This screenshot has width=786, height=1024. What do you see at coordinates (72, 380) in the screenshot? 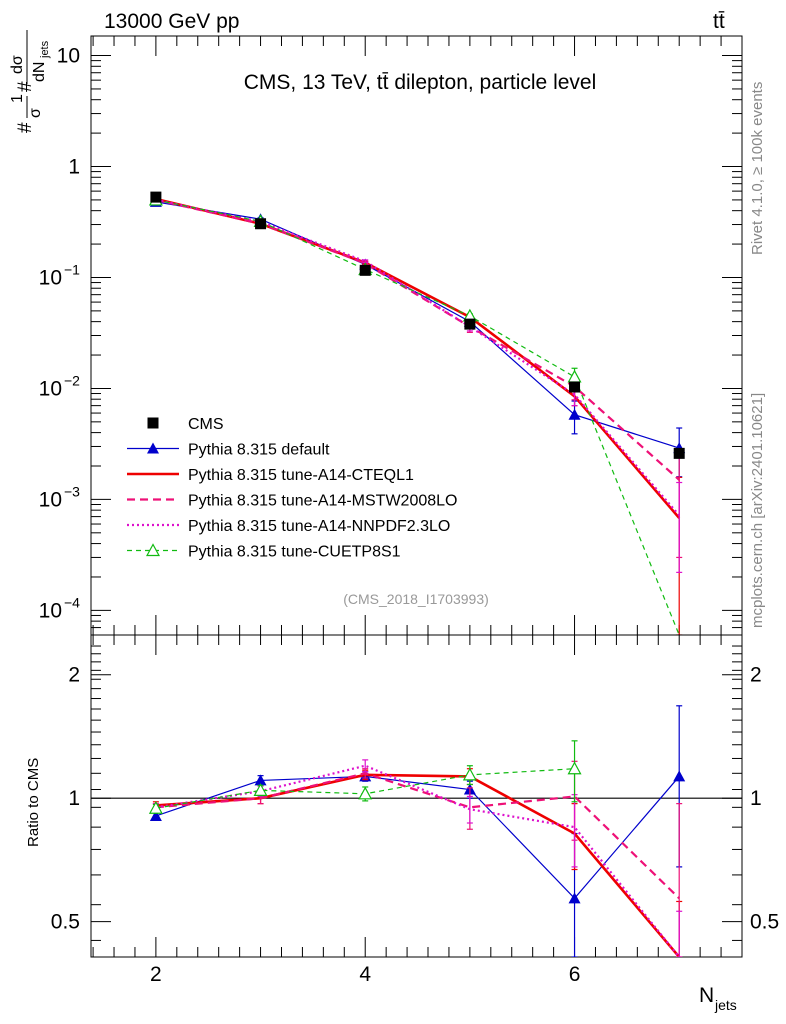
I see `main-y-tick-exponent: −2` at bounding box center [72, 380].